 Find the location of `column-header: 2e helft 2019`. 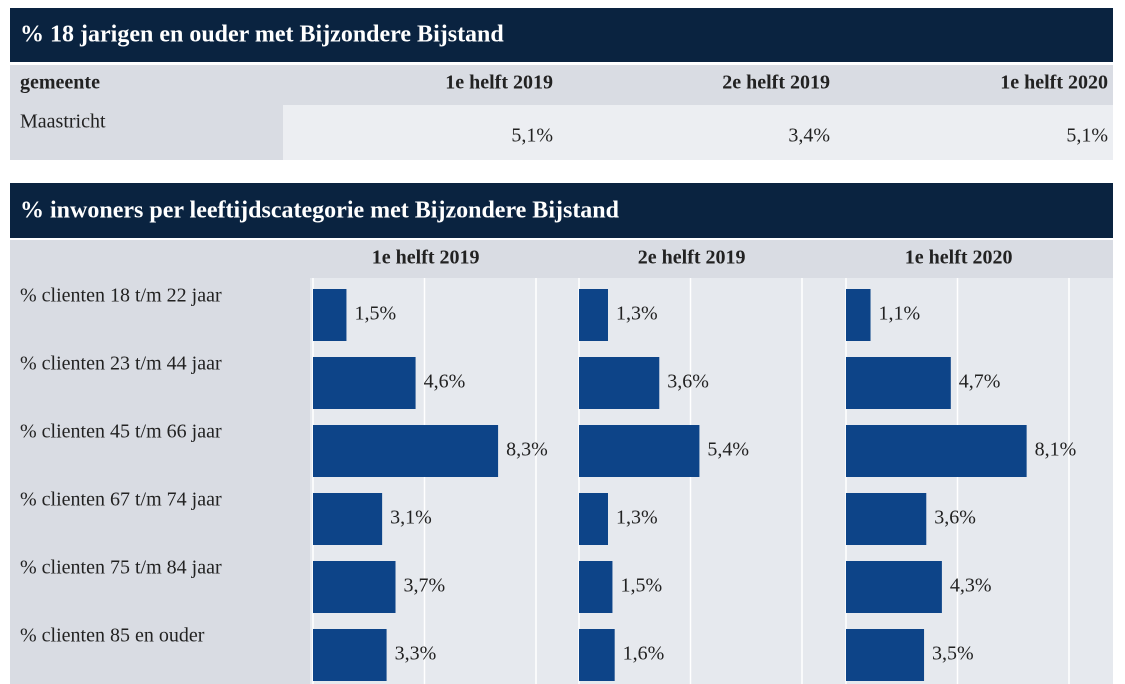

column-header: 2e helft 2019 is located at coordinates (776, 83).